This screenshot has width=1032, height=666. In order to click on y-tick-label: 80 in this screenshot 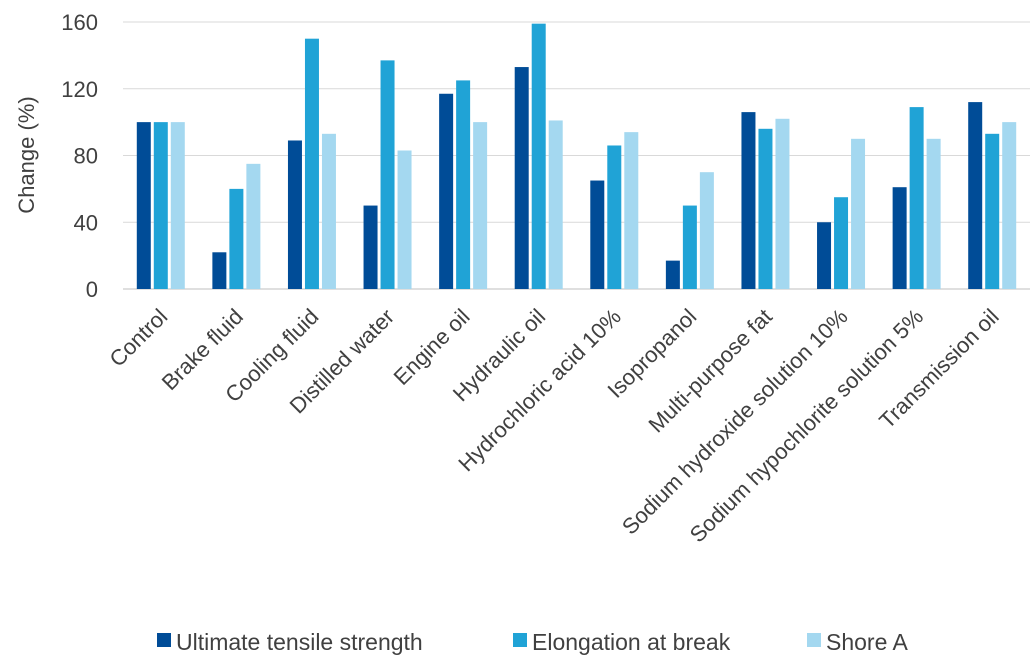, I will do `click(86, 156)`.